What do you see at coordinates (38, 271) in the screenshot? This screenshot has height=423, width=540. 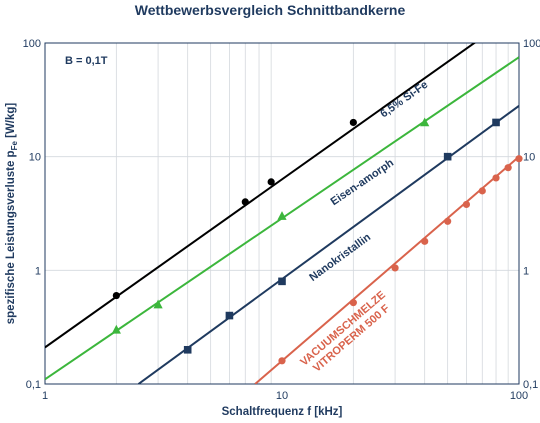 I see `y-tick-label: 1` at bounding box center [38, 271].